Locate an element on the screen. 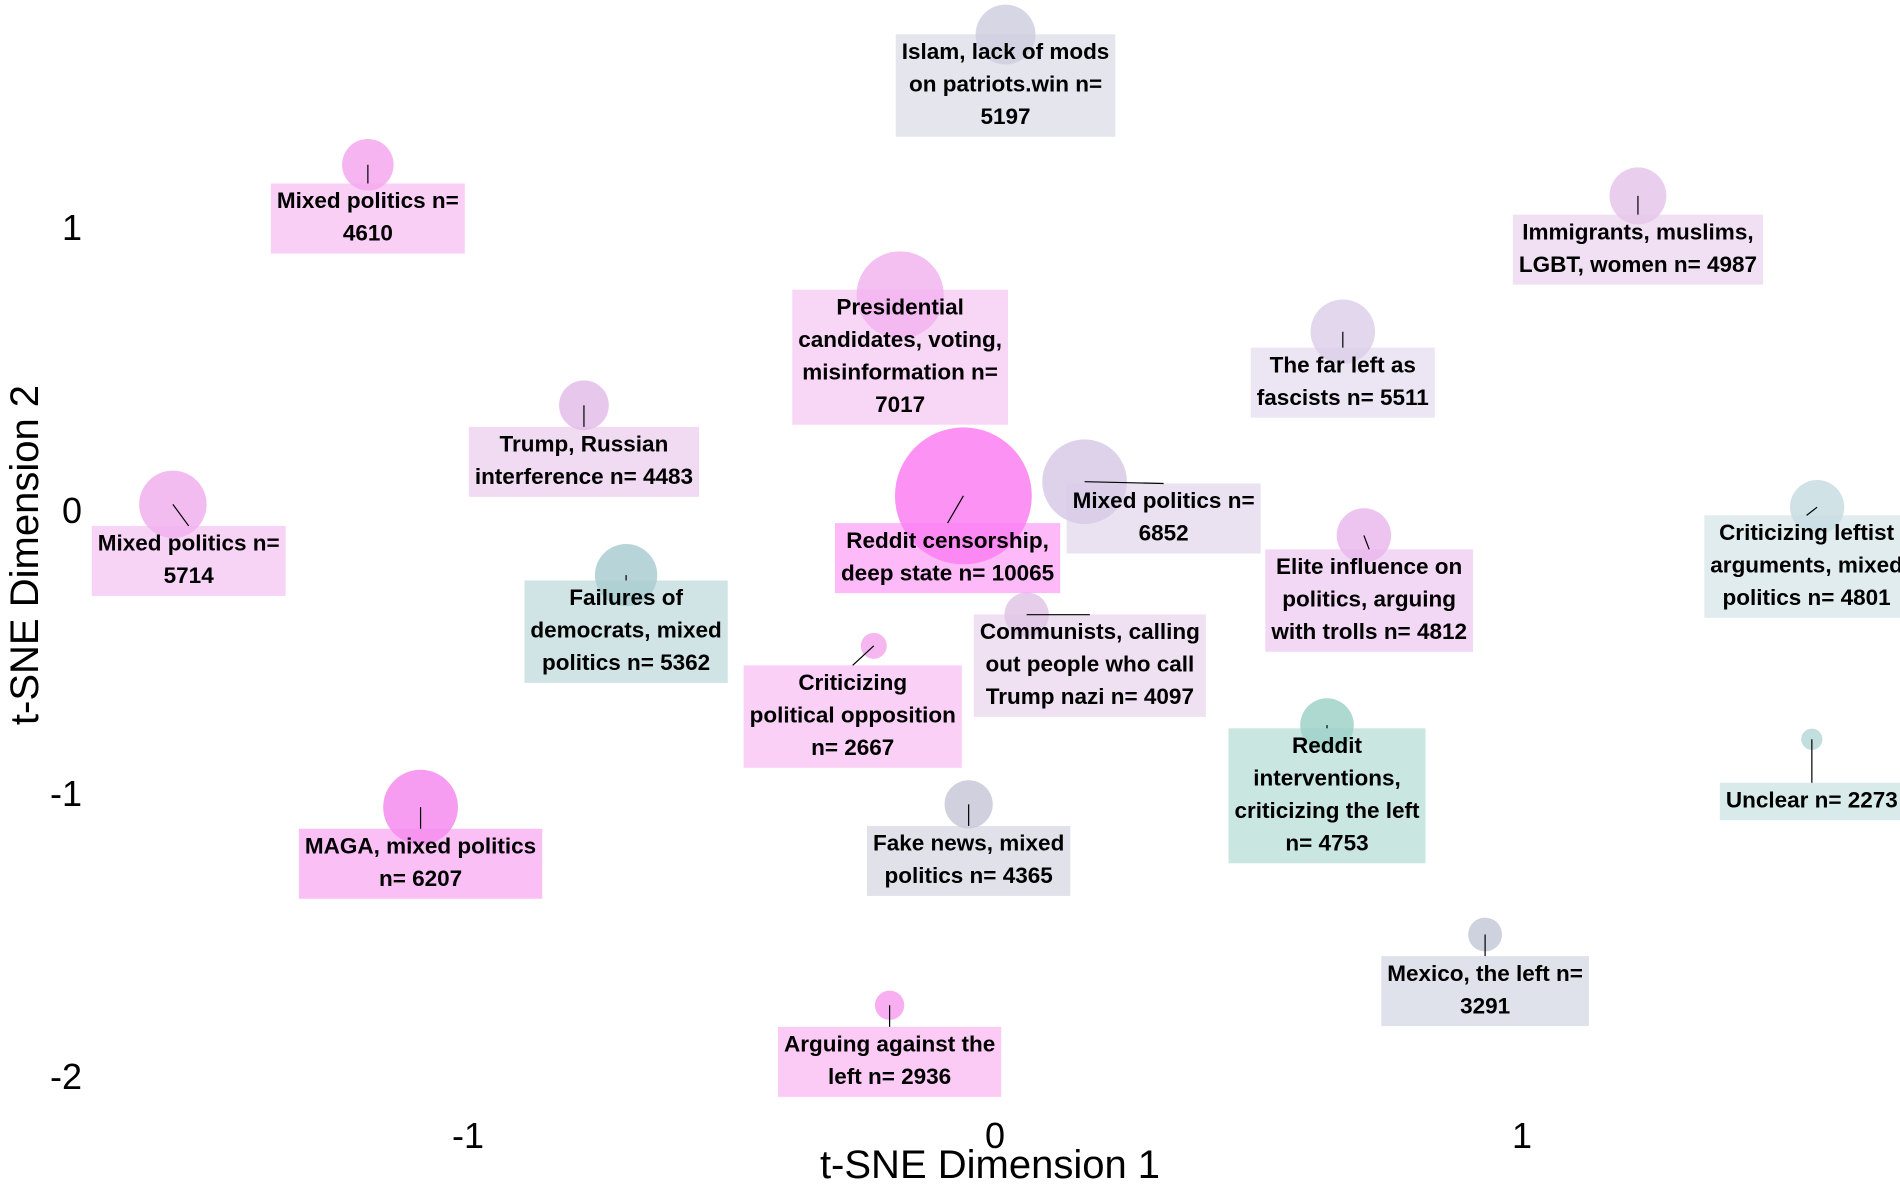  label-text: criticizing the left is located at coordinates (1327, 810).